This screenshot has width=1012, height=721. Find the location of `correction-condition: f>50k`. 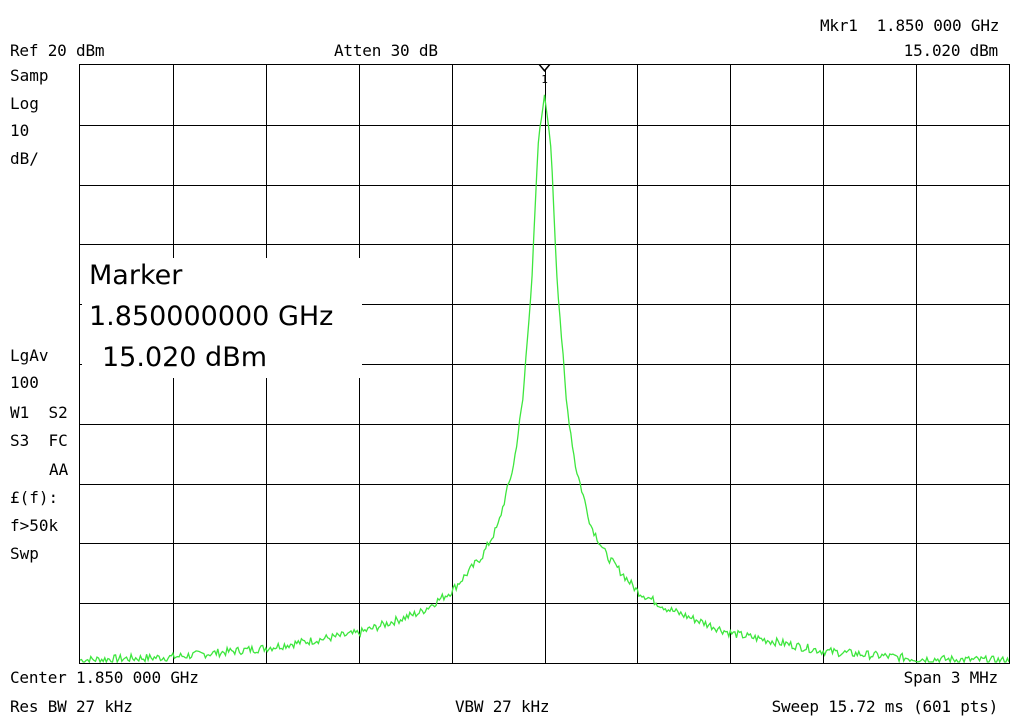

correction-condition: f>50k is located at coordinates (34, 525).